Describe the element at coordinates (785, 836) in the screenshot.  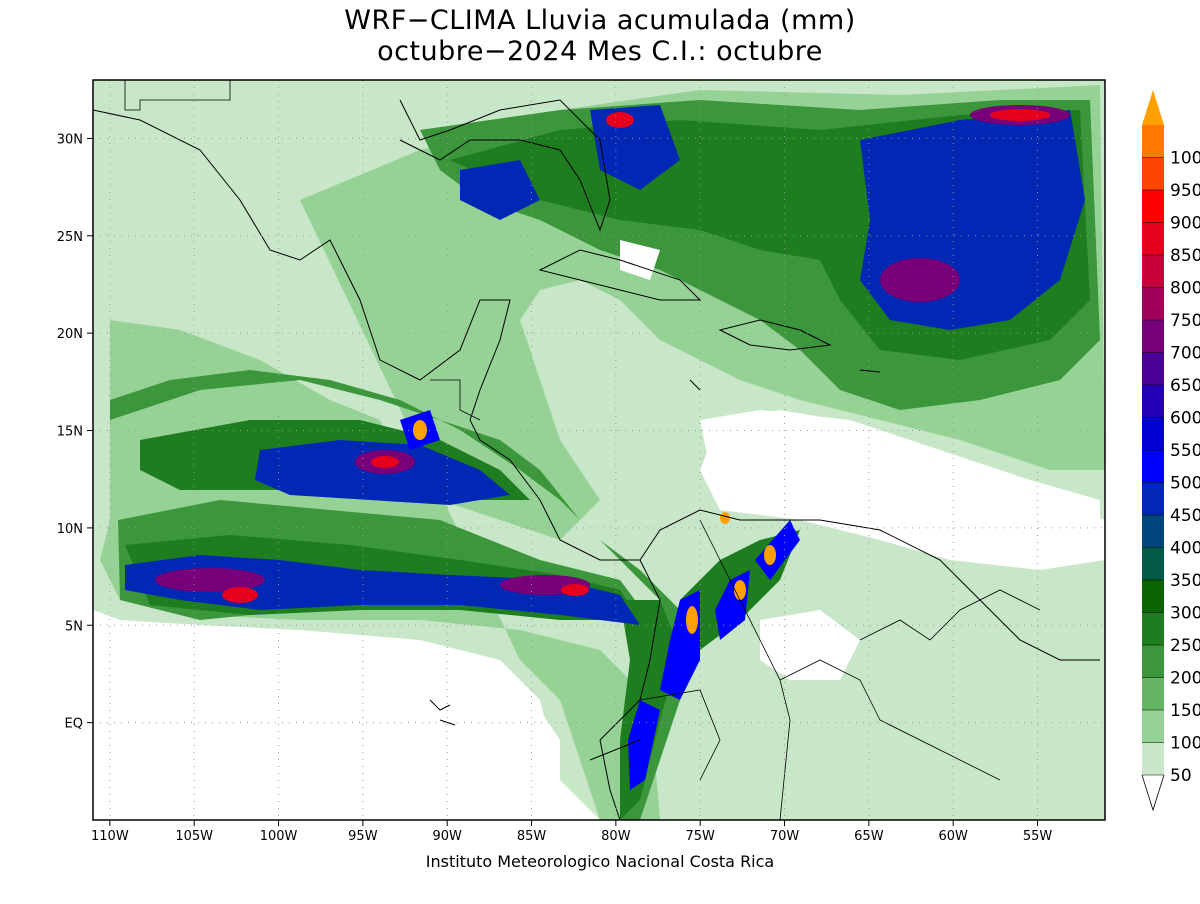
I see `lon-tick-label: 70W` at that location.